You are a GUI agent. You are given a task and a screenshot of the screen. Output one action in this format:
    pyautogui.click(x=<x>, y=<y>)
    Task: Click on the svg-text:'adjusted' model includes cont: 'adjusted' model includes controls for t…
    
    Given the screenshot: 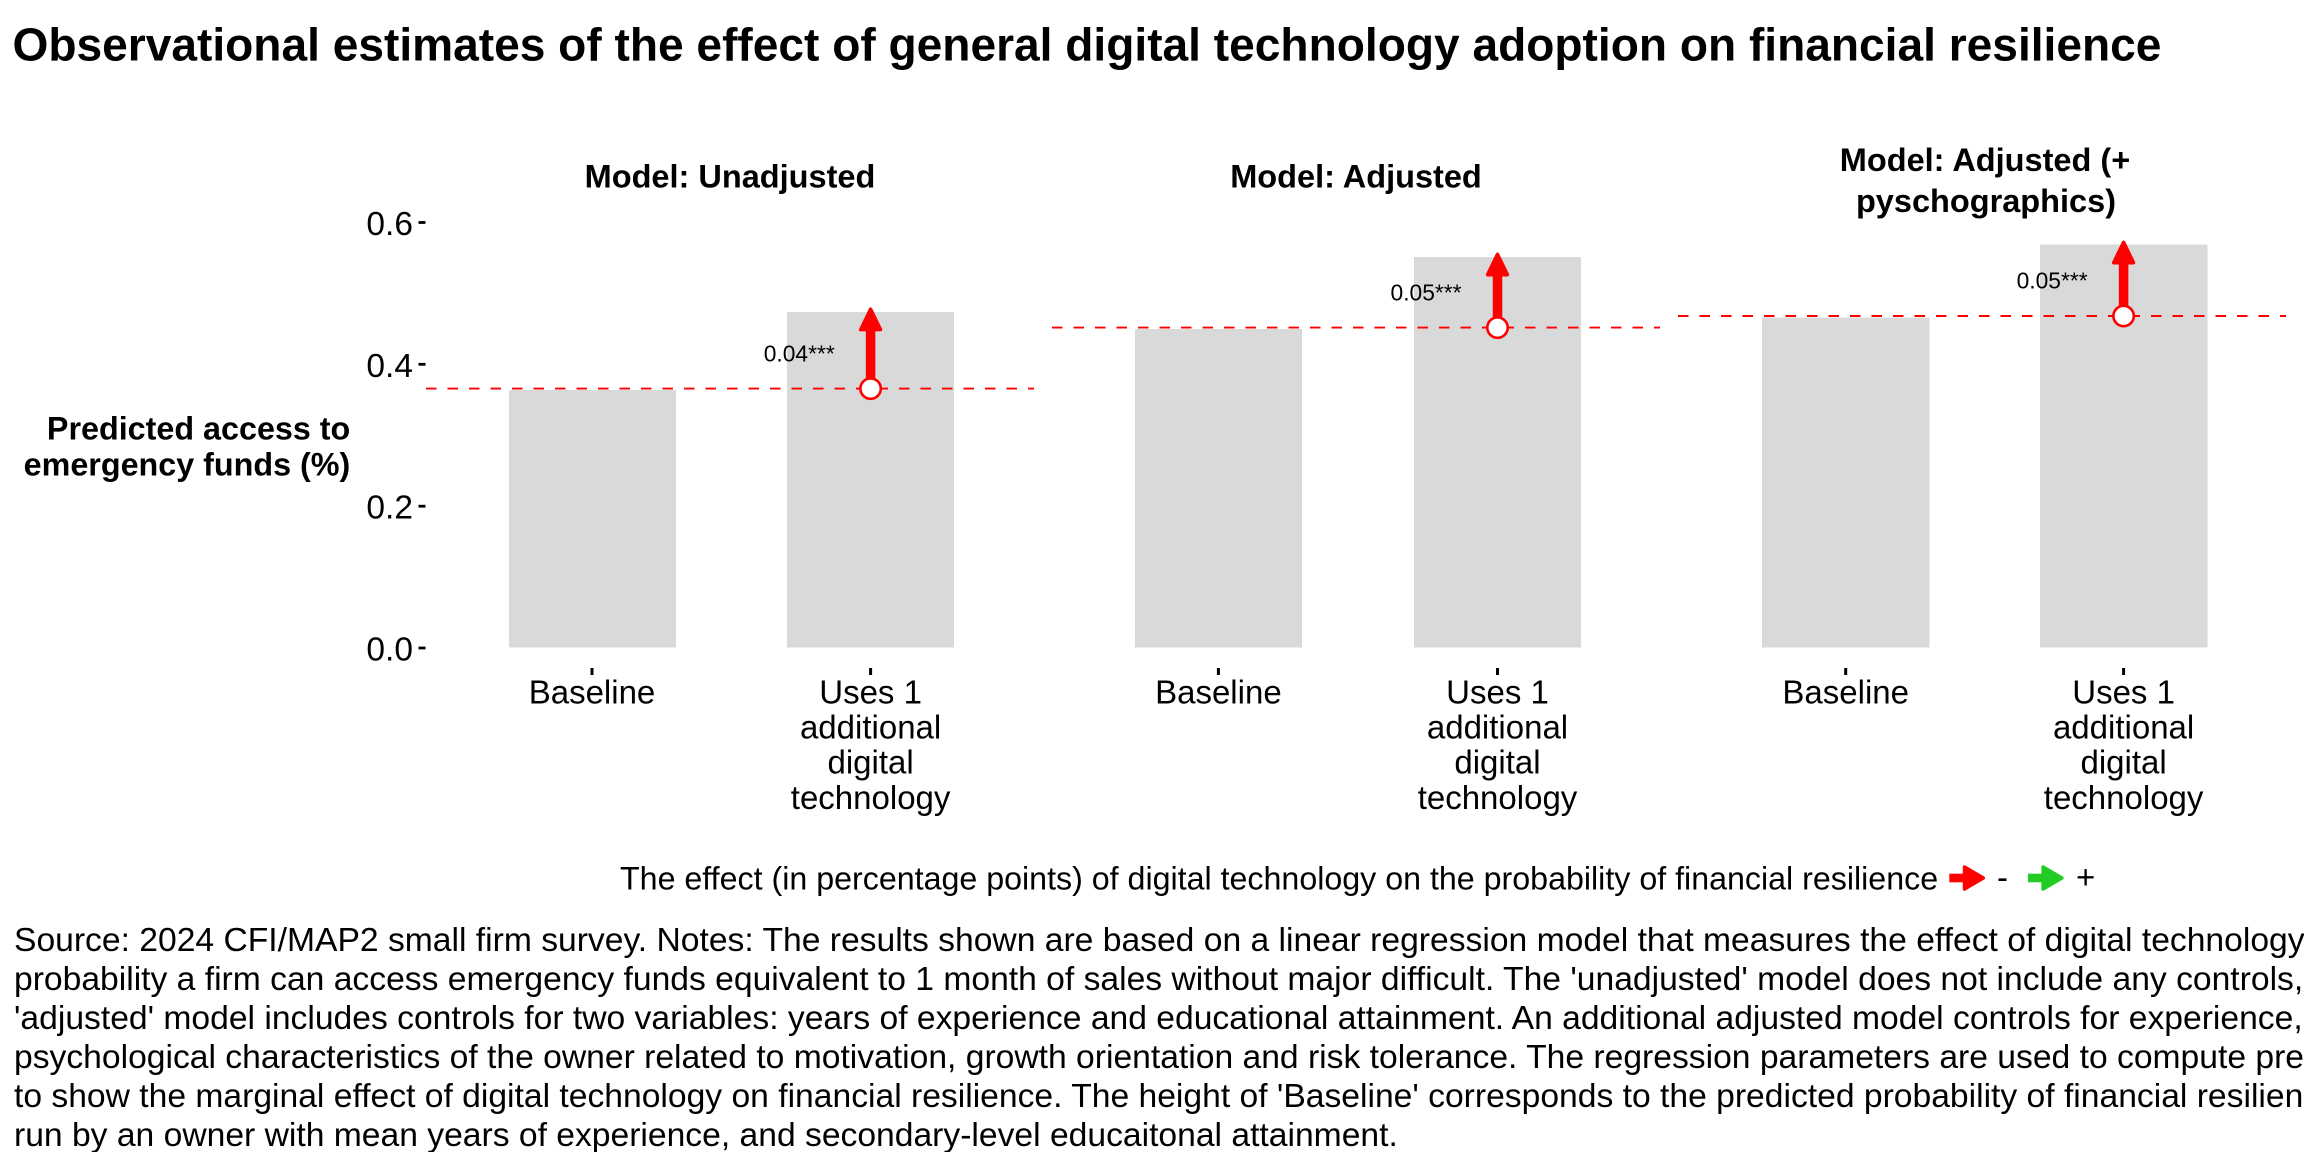 What is the action you would take?
    pyautogui.click(x=1159, y=1018)
    